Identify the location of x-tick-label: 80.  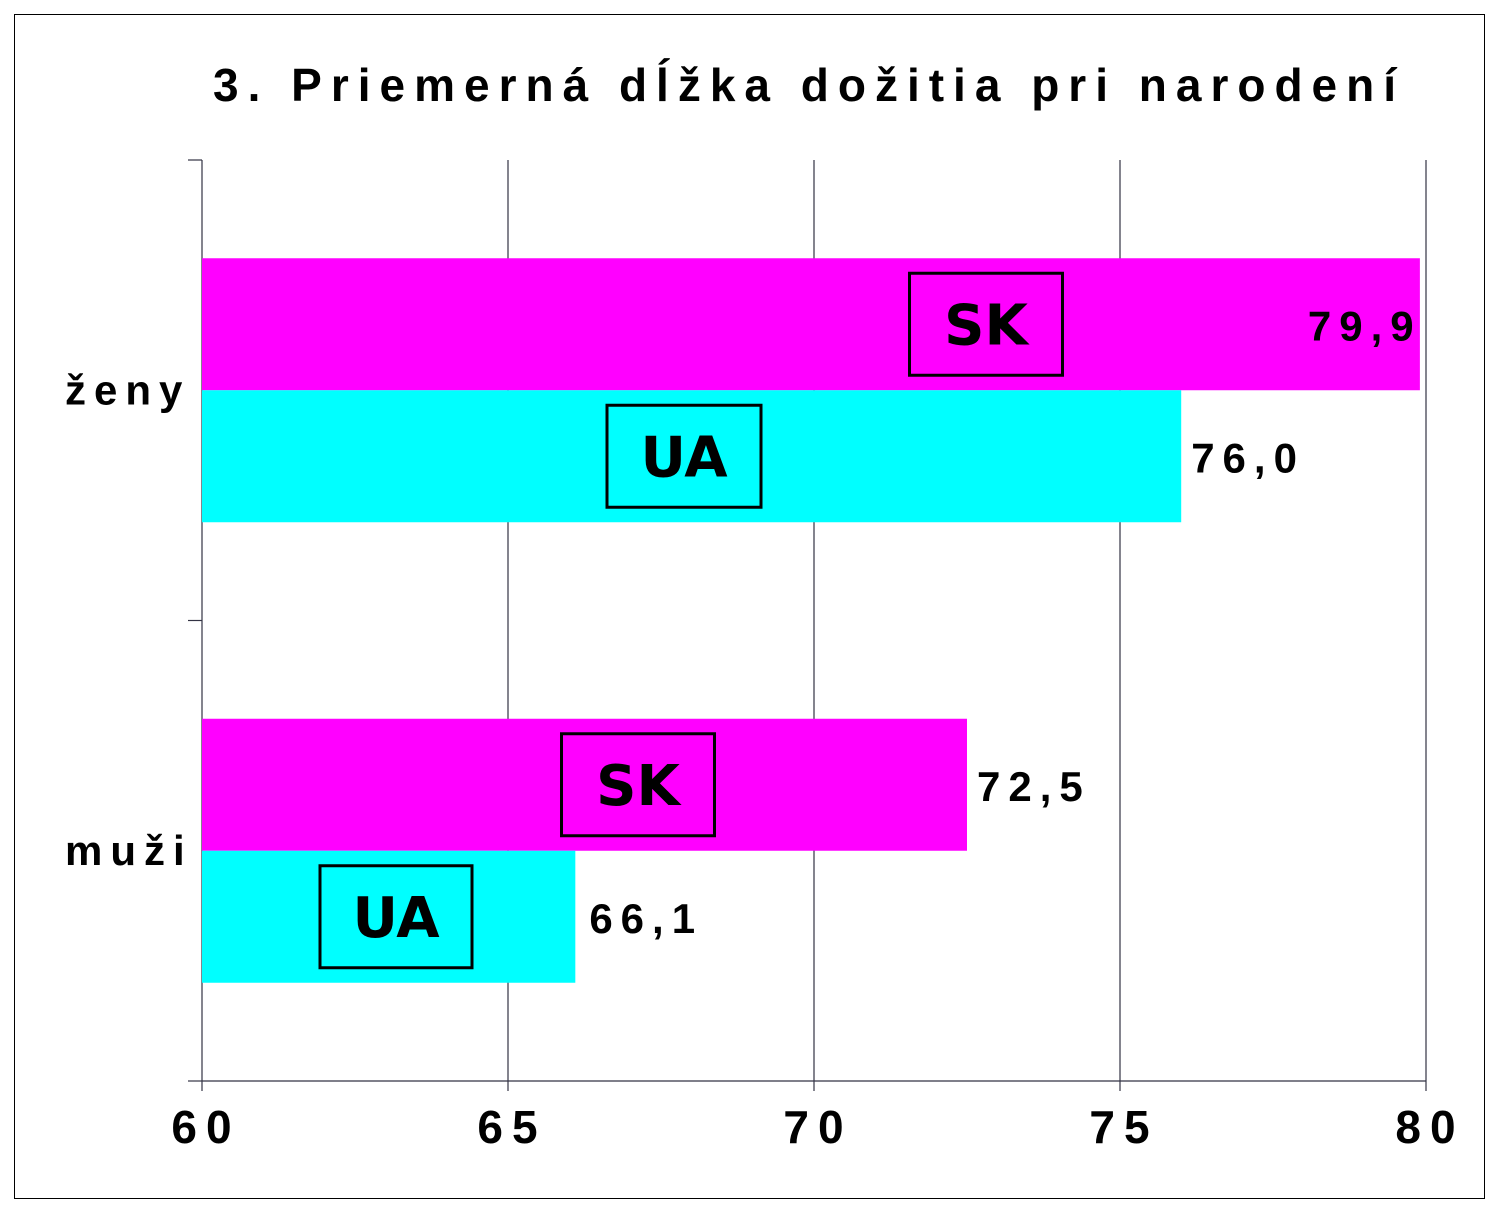
(1429, 1127).